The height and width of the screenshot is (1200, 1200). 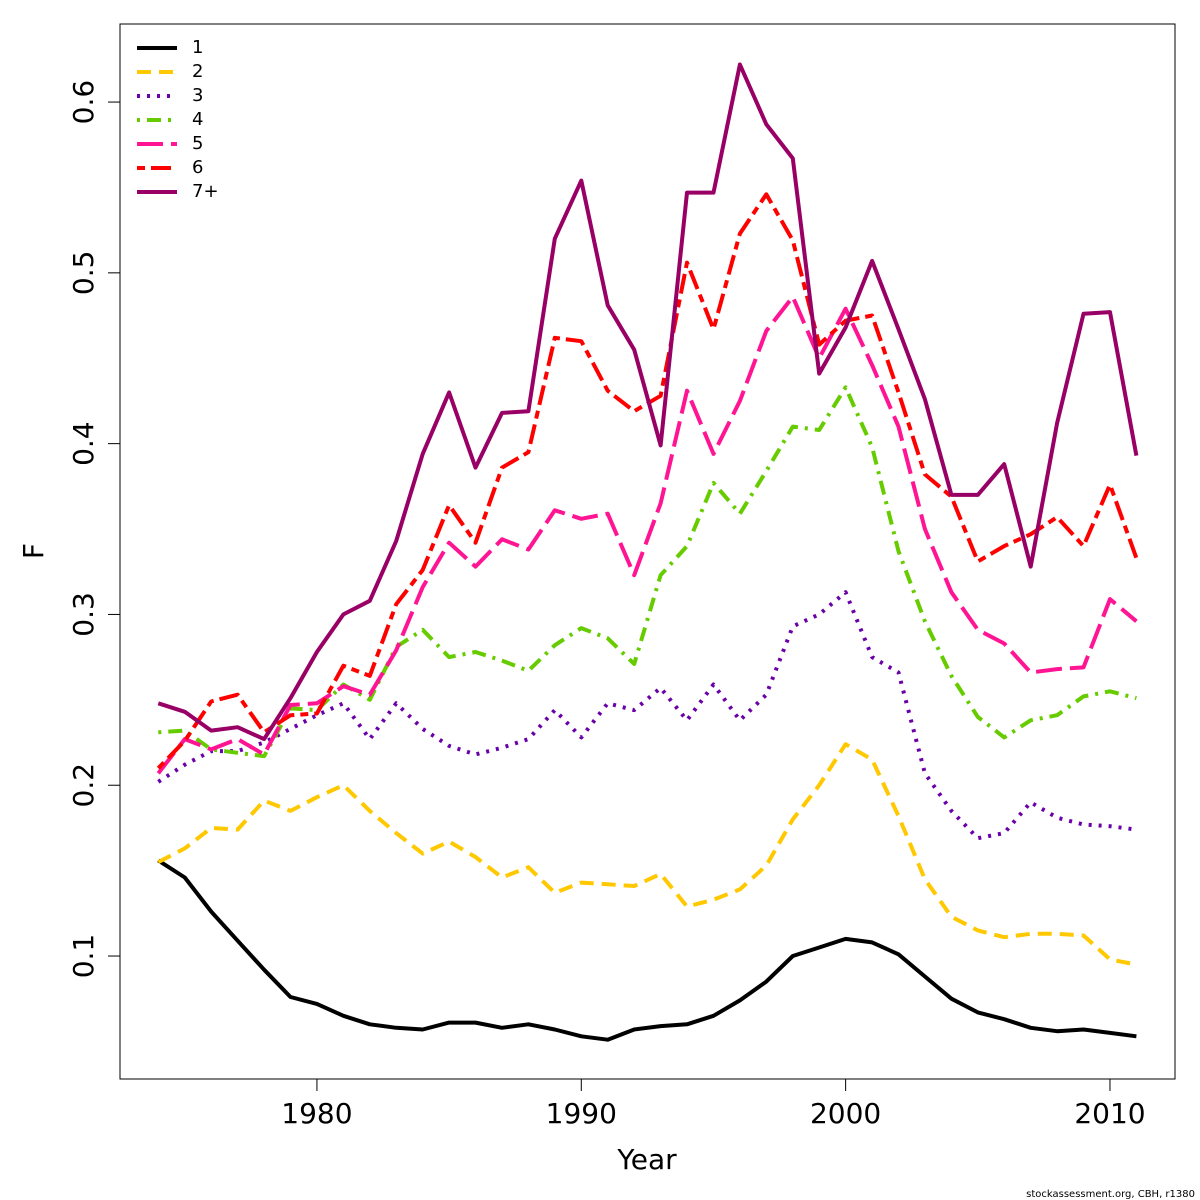 What do you see at coordinates (197, 167) in the screenshot?
I see `legend-label: 6` at bounding box center [197, 167].